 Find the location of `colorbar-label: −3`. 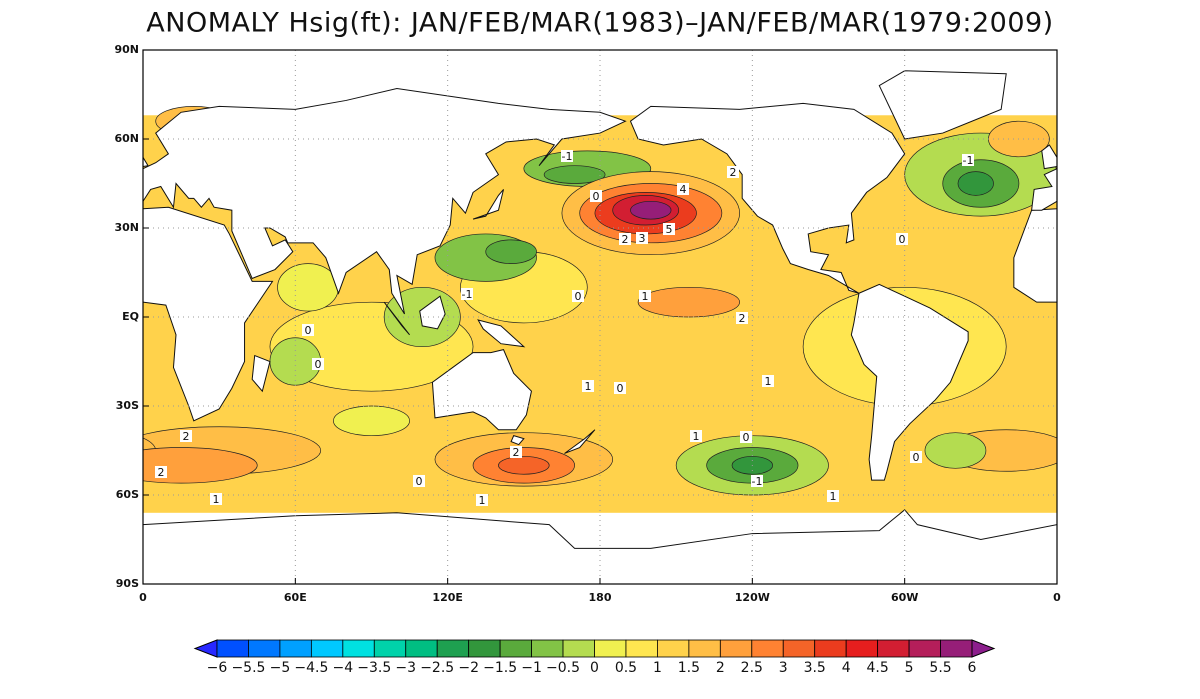

colorbar-label: −3 is located at coordinates (405, 668).